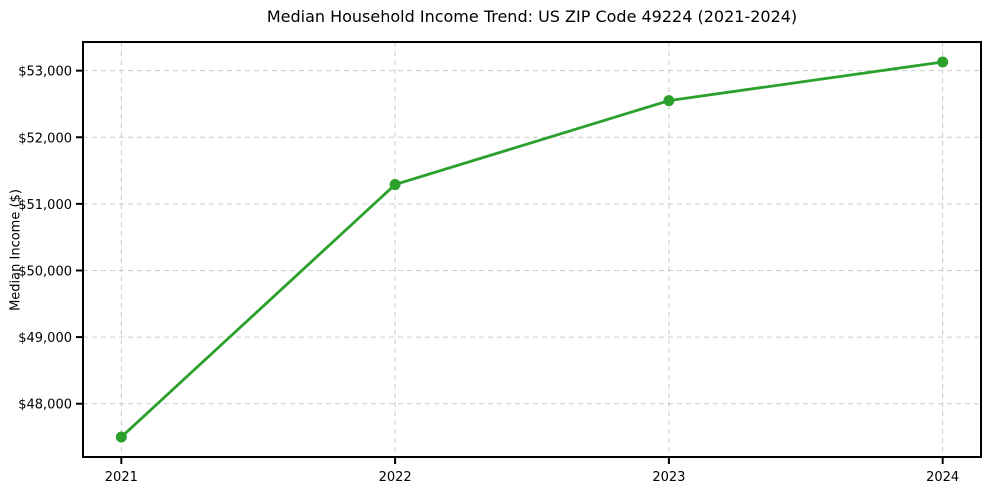  Describe the element at coordinates (395, 185) in the screenshot. I see `data-point-marker-2022` at that location.